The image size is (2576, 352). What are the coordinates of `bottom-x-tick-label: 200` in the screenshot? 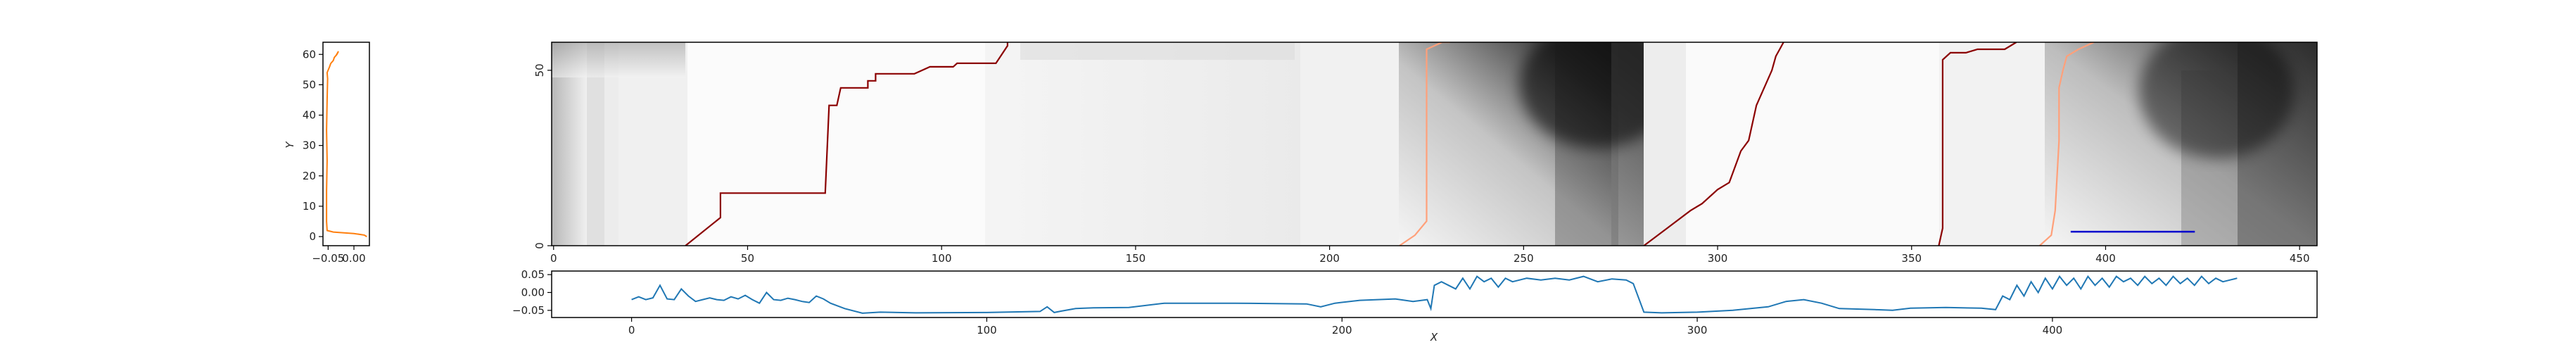 It's located at (1342, 330).